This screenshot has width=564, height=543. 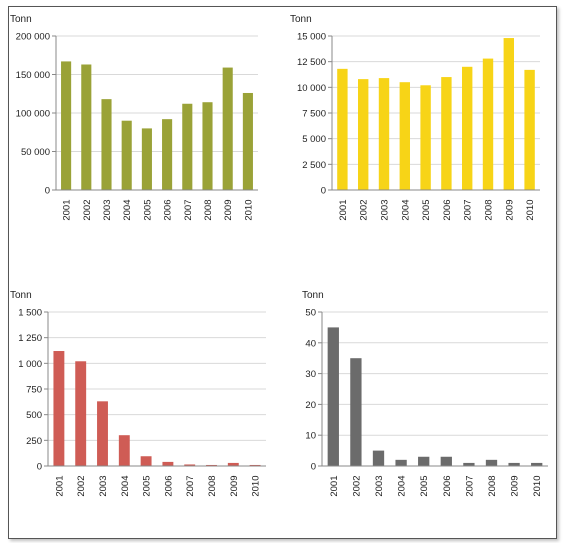 I want to click on y-tick-label: 50 000, so click(x=35, y=152).